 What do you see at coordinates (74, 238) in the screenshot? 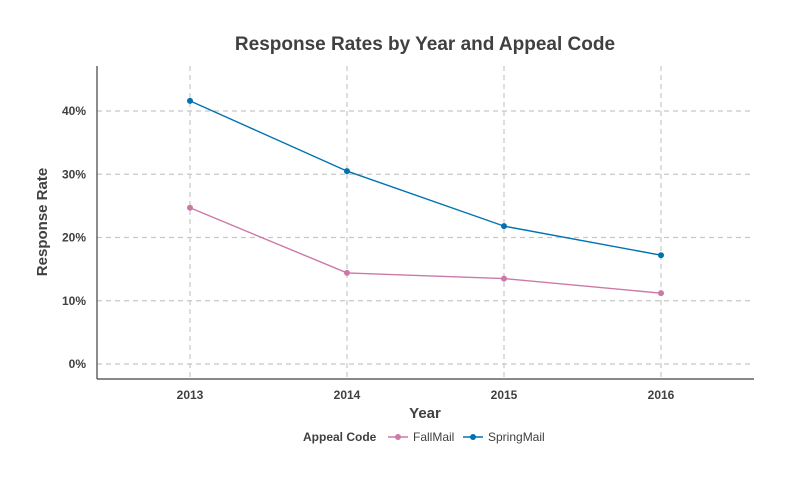
I see `y-tick-label: 20%` at bounding box center [74, 238].